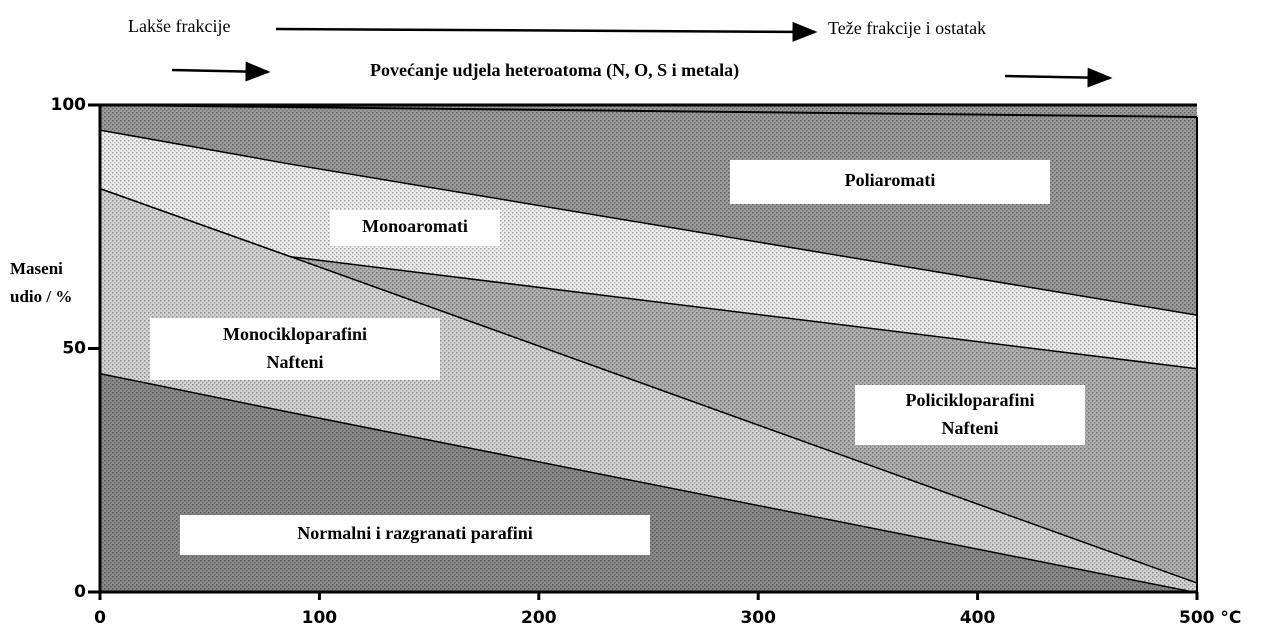 The height and width of the screenshot is (637, 1264). Describe the element at coordinates (179, 26) in the screenshot. I see `annotation: Lakše frakcije` at that location.